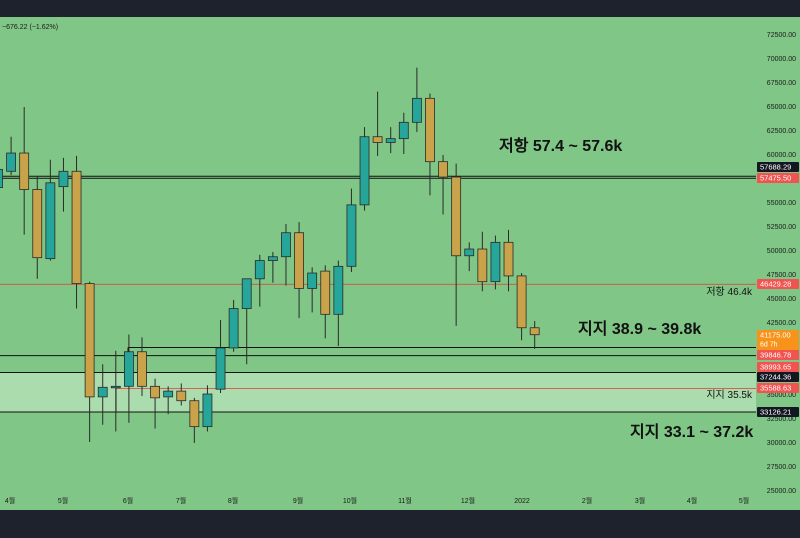  I want to click on x-tick-label: 2022, so click(522, 501).